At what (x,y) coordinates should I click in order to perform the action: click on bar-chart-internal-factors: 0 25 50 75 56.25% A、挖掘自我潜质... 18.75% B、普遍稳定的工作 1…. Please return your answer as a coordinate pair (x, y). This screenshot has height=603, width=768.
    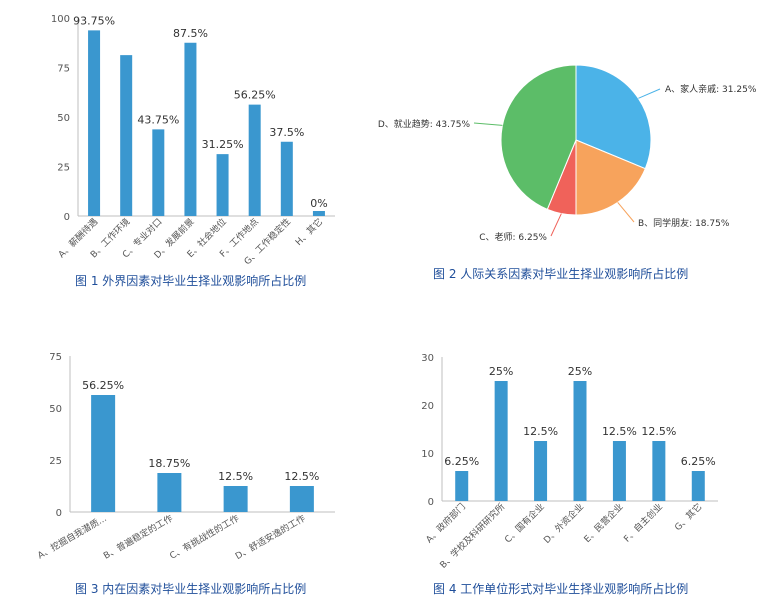
    Looking at the image, I should click on (185, 457).